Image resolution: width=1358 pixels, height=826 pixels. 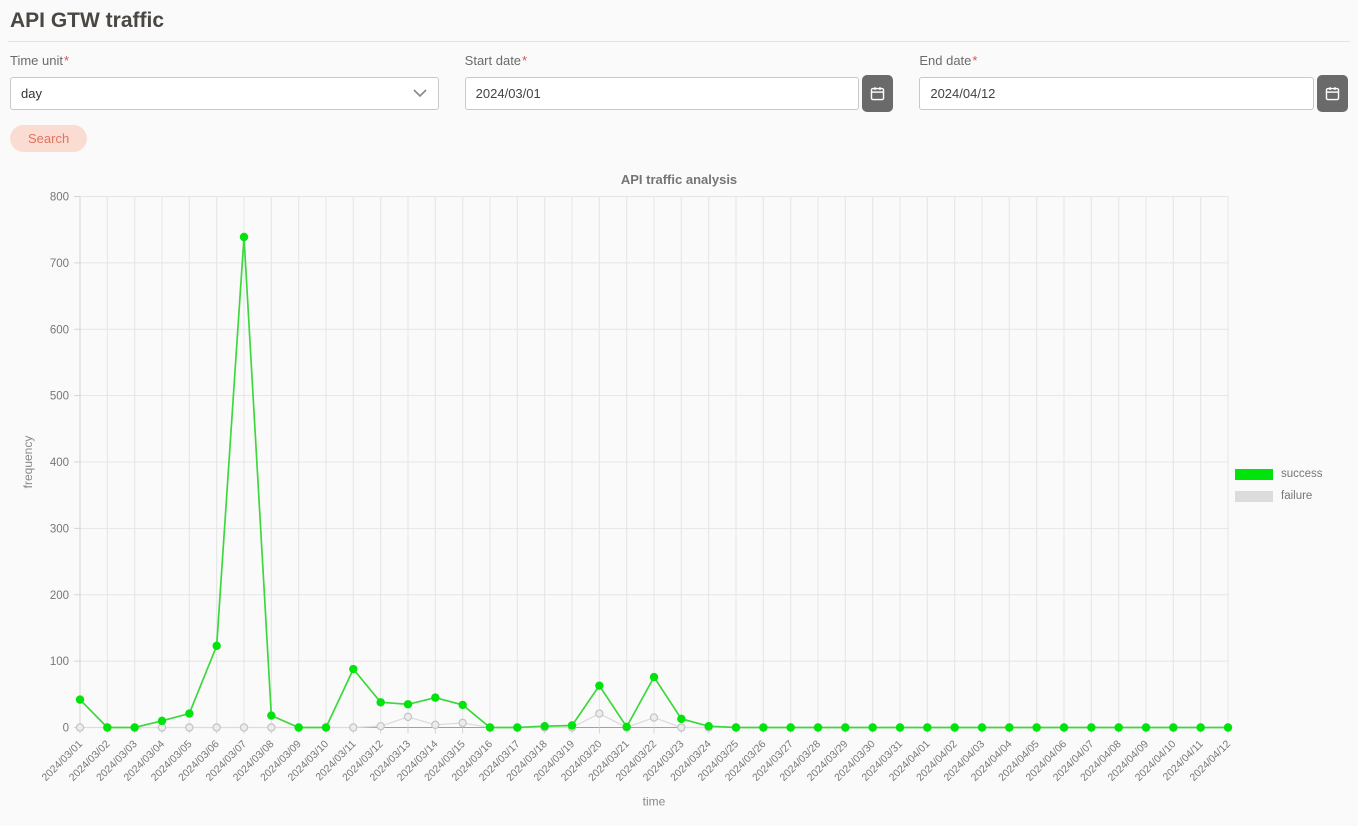 What do you see at coordinates (59, 529) in the screenshot?
I see `y-tick-label: 300` at bounding box center [59, 529].